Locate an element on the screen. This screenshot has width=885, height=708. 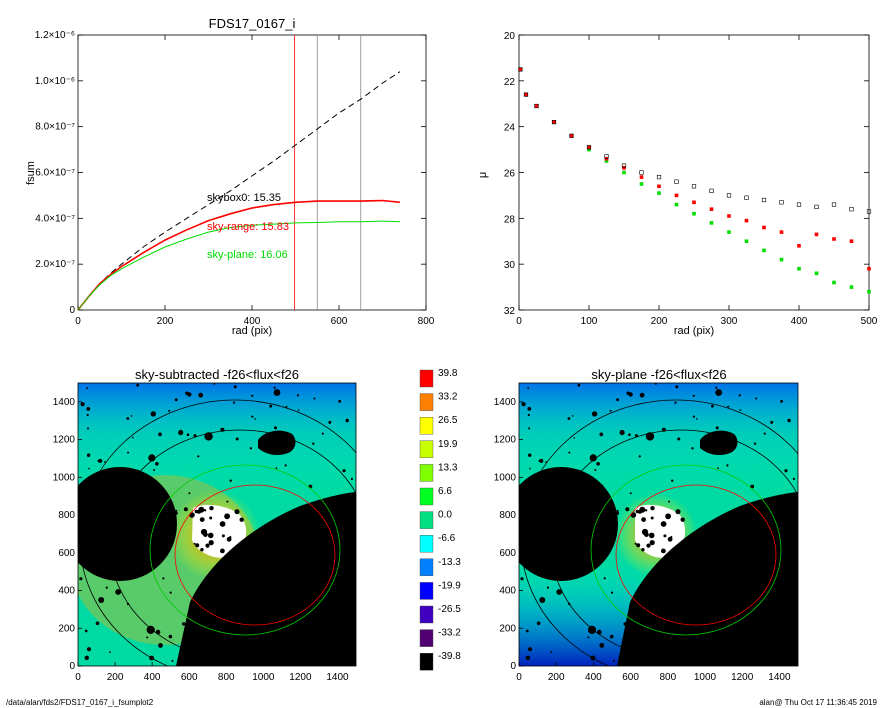
footer-path: /data/alan/fds2/FDS17_0167_i_fsumplot2 is located at coordinates (80, 702).